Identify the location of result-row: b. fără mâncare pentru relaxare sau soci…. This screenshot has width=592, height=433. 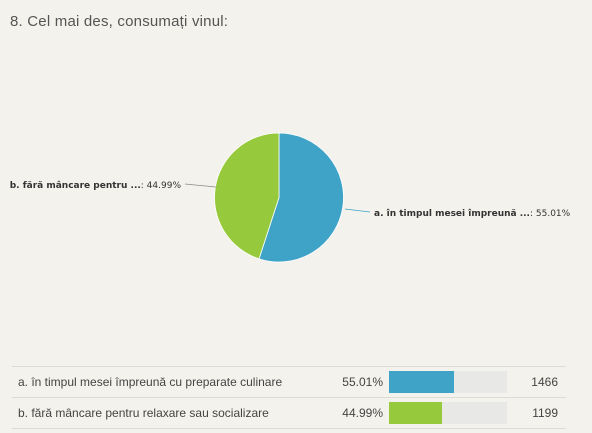
(289, 413).